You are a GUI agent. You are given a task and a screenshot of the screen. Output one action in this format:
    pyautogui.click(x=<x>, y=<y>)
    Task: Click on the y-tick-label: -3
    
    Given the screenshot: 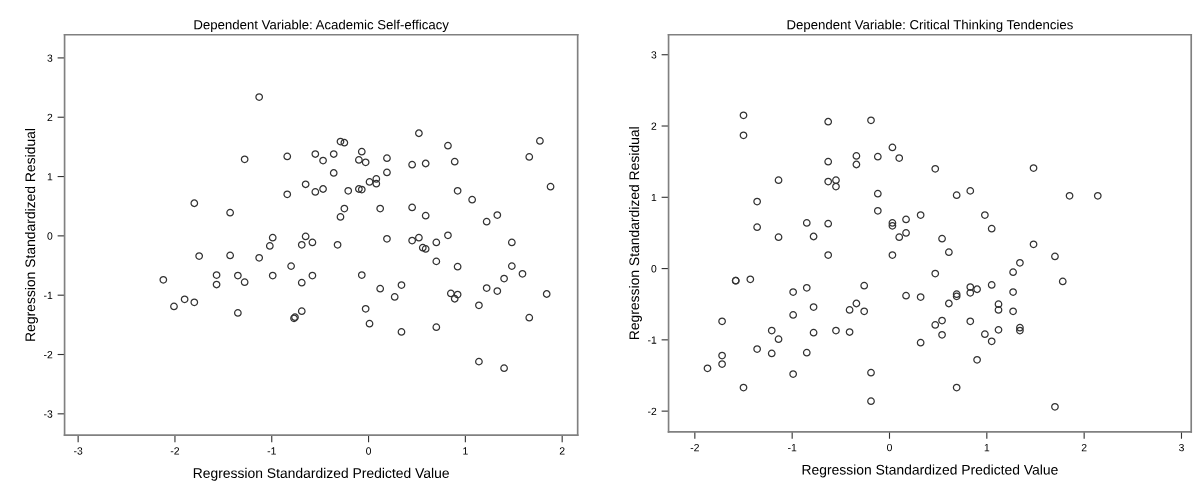 What is the action you would take?
    pyautogui.click(x=48, y=414)
    